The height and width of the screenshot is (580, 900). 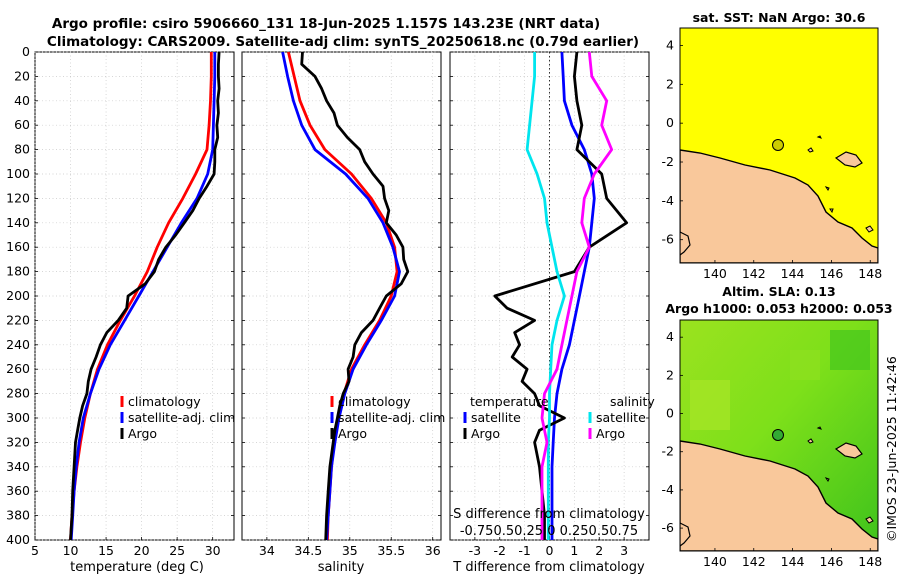 What do you see at coordinates (18, 246) in the screenshot?
I see `ytick-label: 160` at bounding box center [18, 246].